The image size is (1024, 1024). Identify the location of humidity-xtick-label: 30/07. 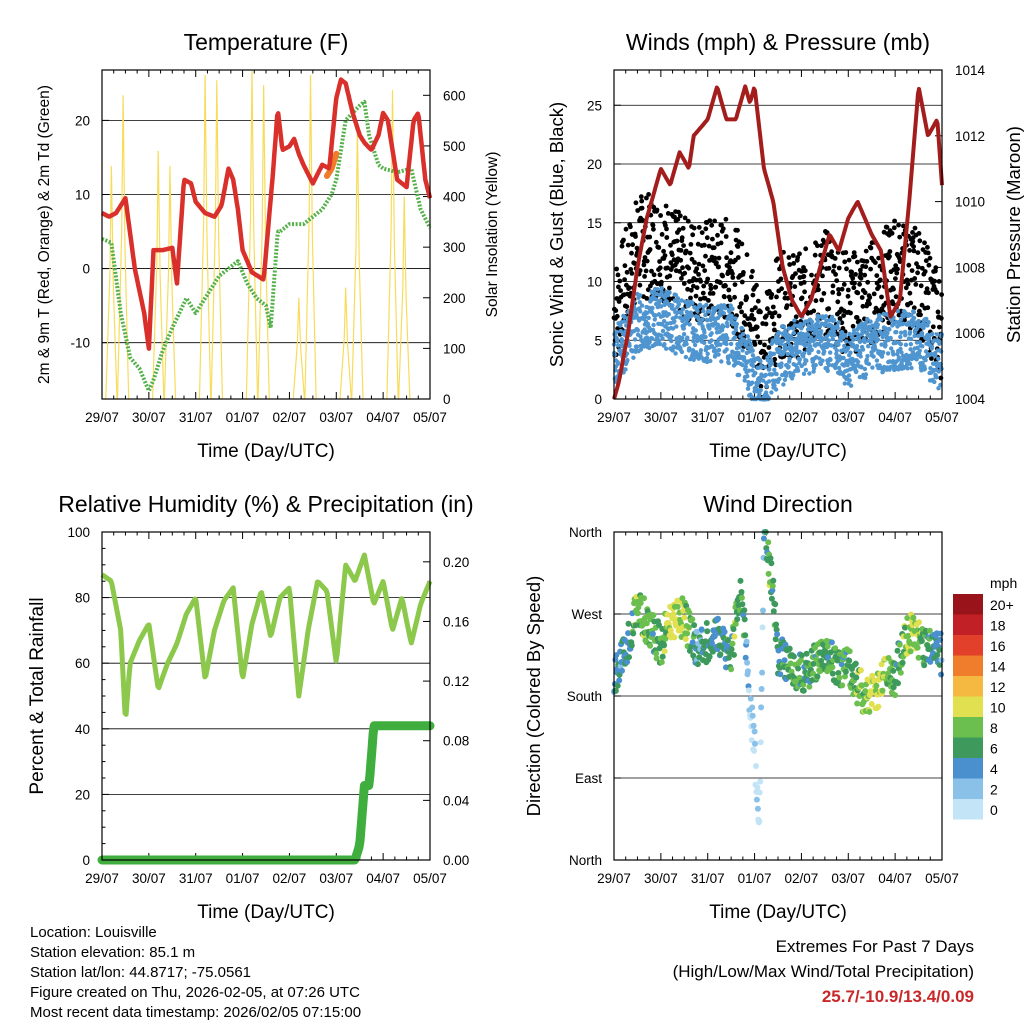
(149, 878).